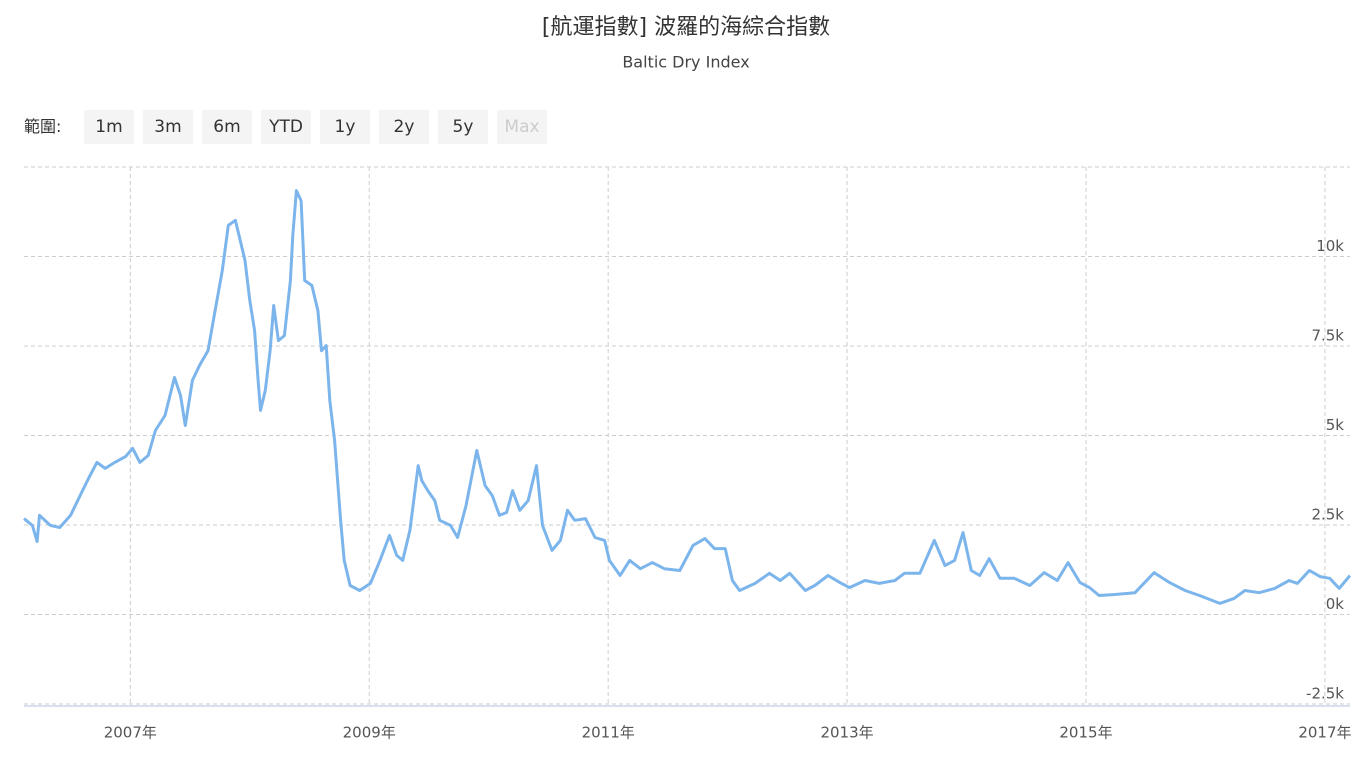 Image resolution: width=1354 pixels, height=758 pixels. What do you see at coordinates (345, 127) in the screenshot?
I see `range-button: 1y` at bounding box center [345, 127].